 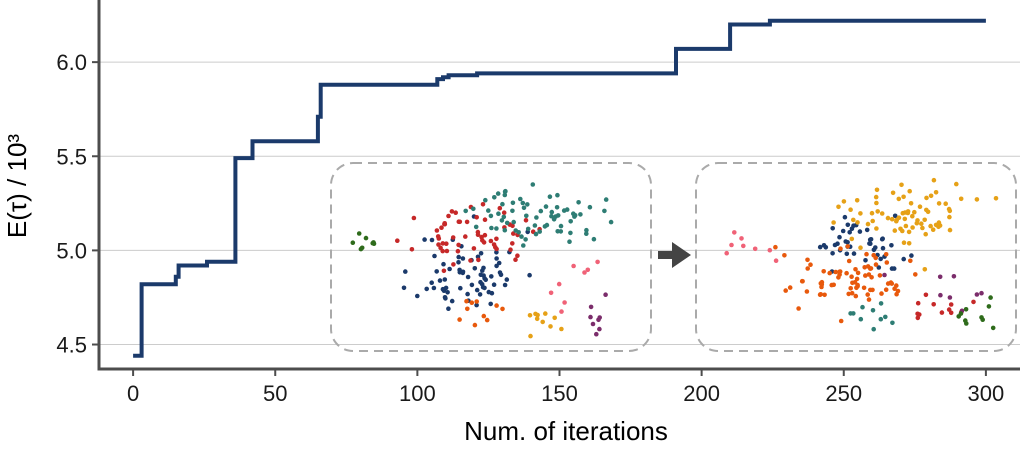 What do you see at coordinates (71, 345) in the screenshot?
I see `y-tick-label: 4.5` at bounding box center [71, 345].